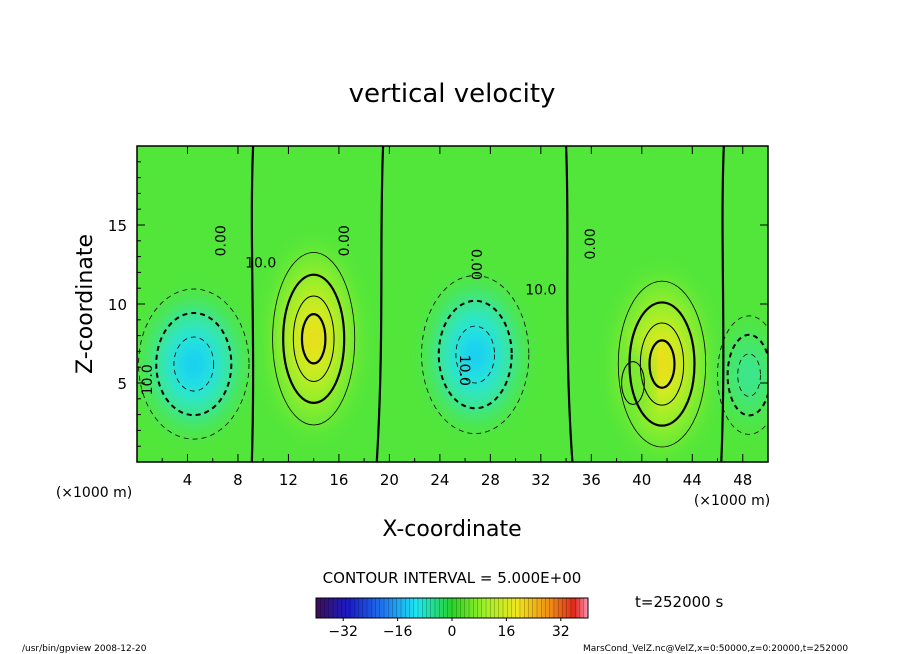 The image size is (904, 654). I want to click on x-tick-label-44: 44, so click(692, 480).